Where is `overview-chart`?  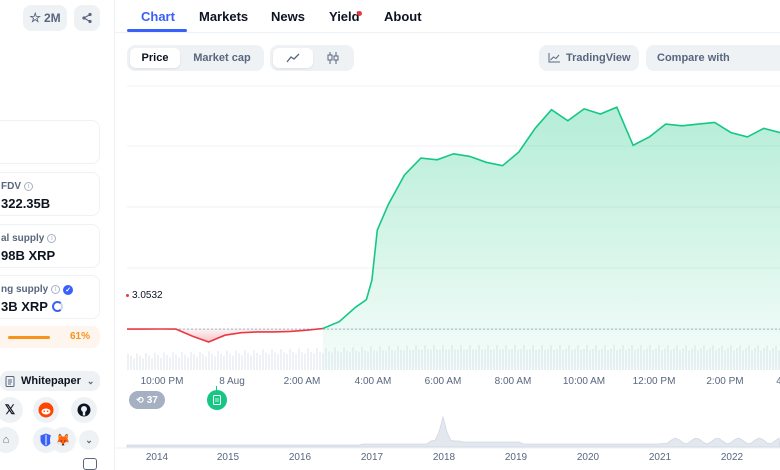 overview-chart is located at coordinates (447, 432).